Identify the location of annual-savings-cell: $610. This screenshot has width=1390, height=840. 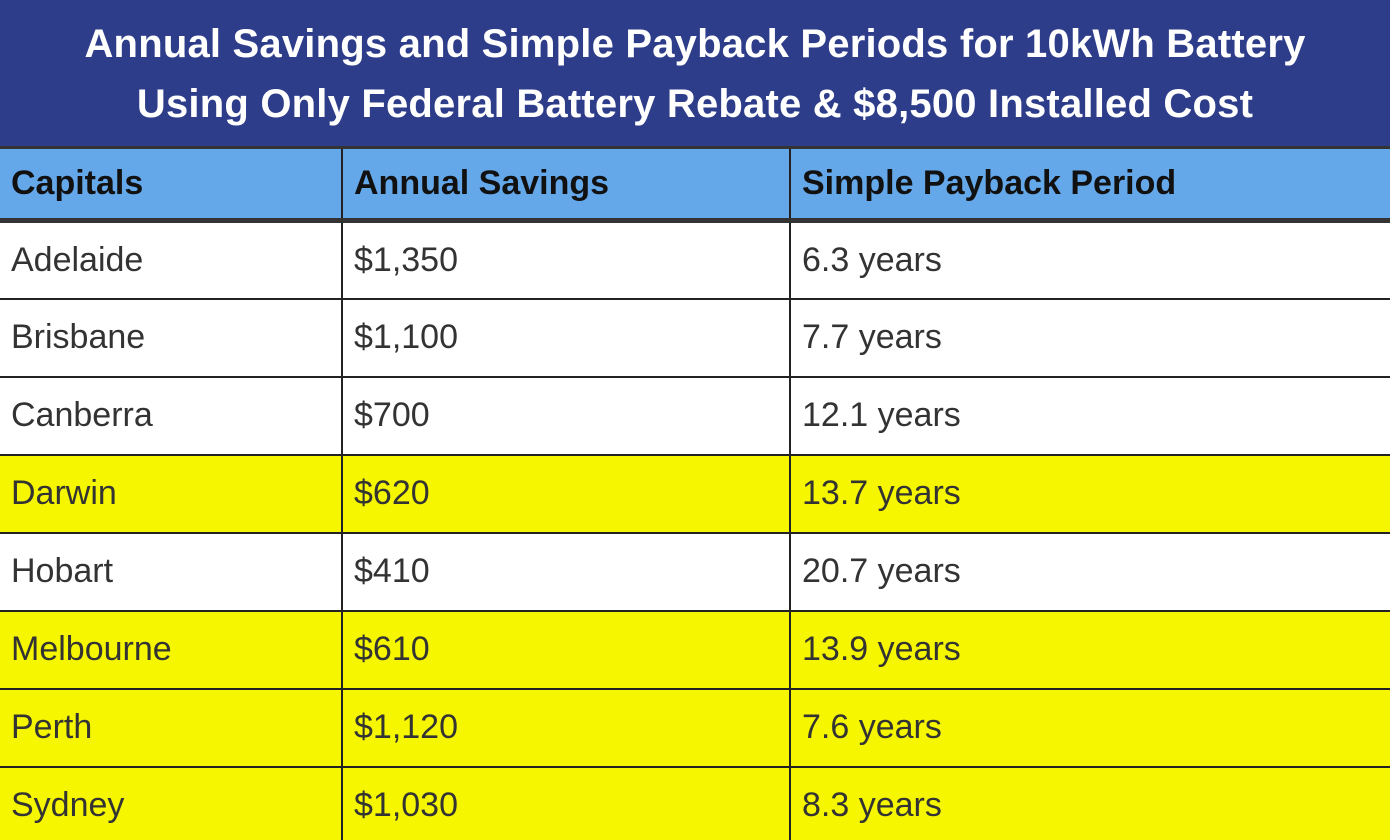
(565, 650).